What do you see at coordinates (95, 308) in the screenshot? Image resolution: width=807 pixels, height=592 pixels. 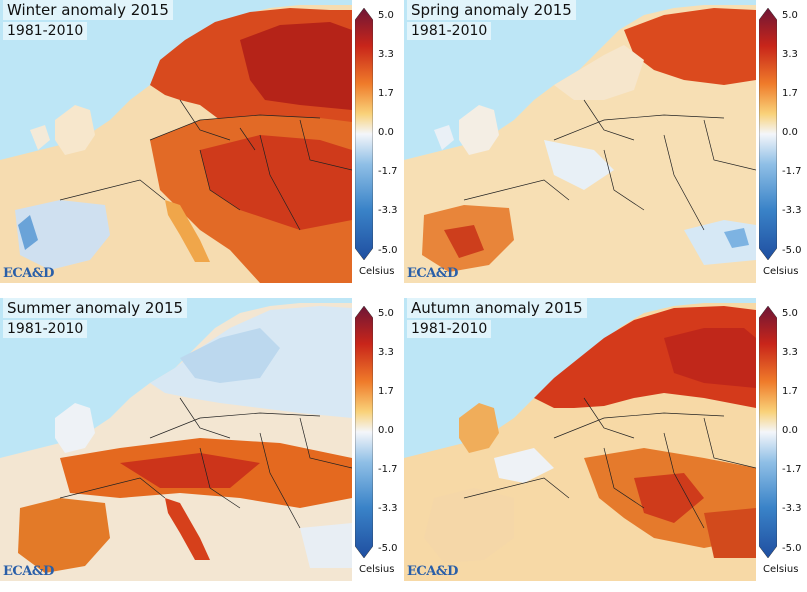 I see `panel-title: Summer anomaly 2015` at bounding box center [95, 308].